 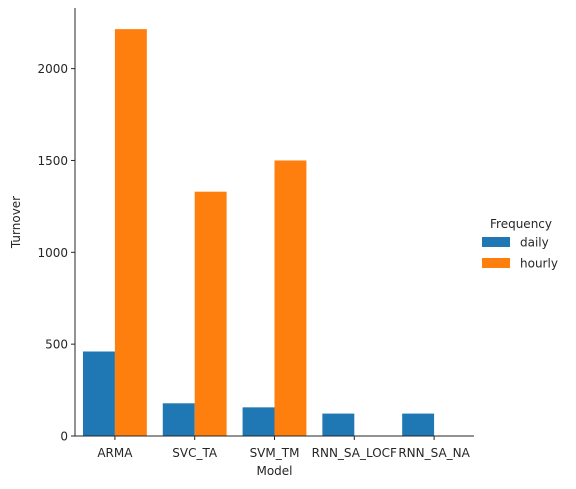 What do you see at coordinates (496, 242) in the screenshot?
I see `legend-swatch-daily` at bounding box center [496, 242].